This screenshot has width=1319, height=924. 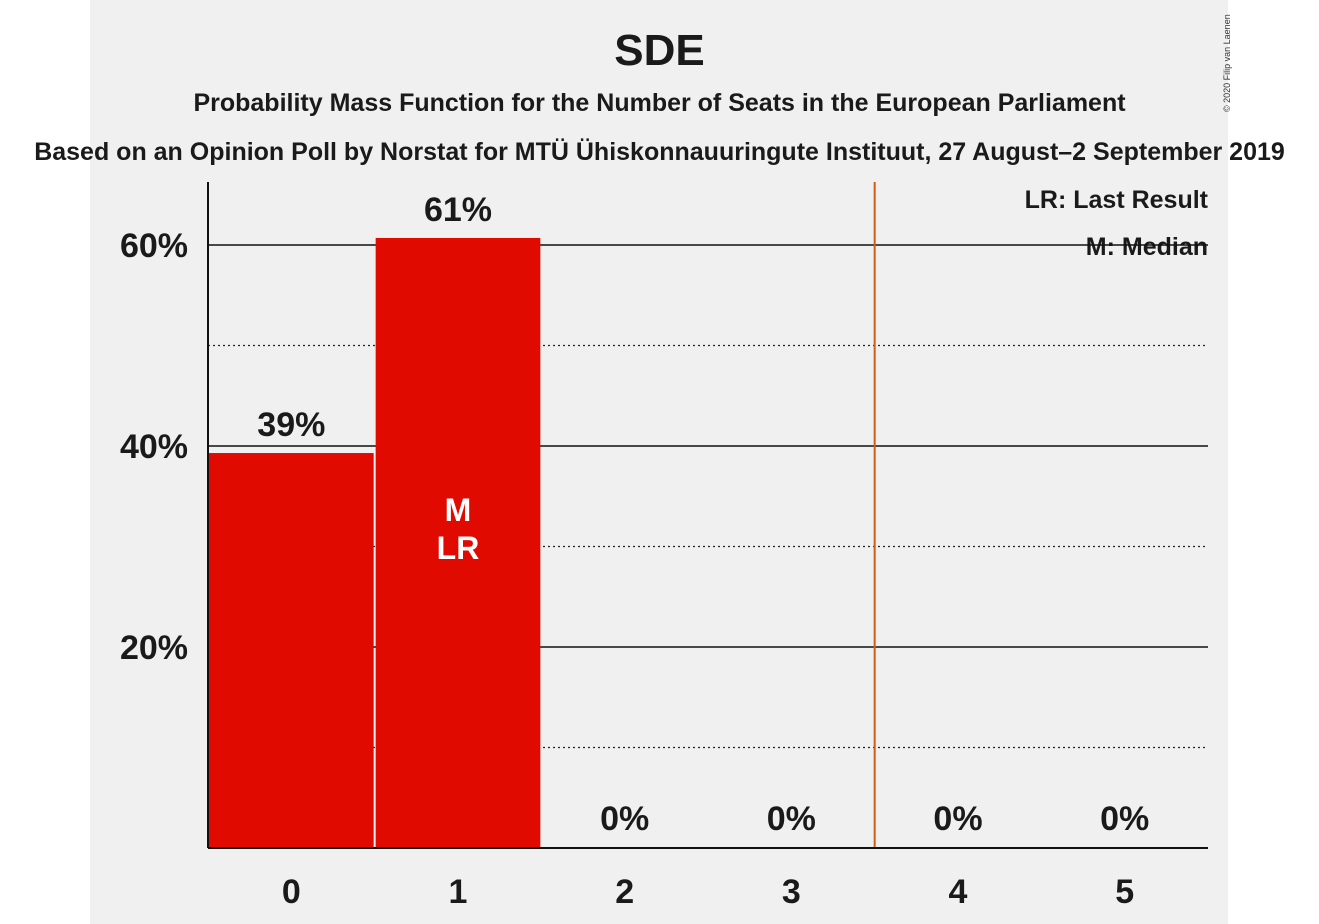 I want to click on y-tick-label: 40%, so click(x=154, y=447).